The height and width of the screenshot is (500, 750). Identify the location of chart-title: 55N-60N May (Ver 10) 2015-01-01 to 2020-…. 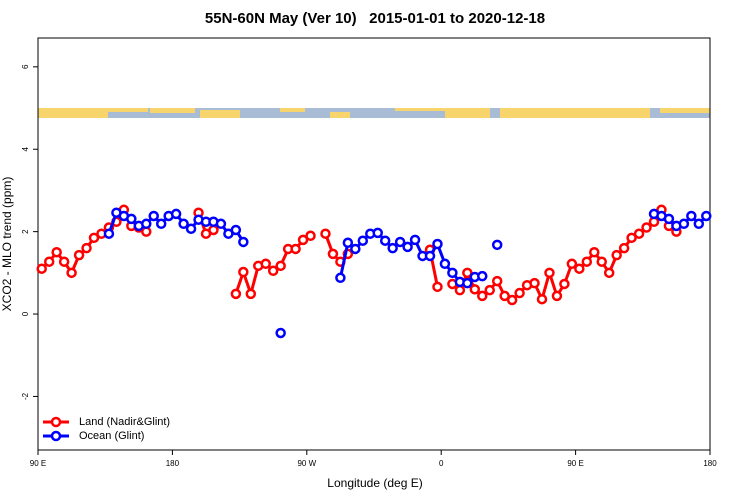
(375, 18).